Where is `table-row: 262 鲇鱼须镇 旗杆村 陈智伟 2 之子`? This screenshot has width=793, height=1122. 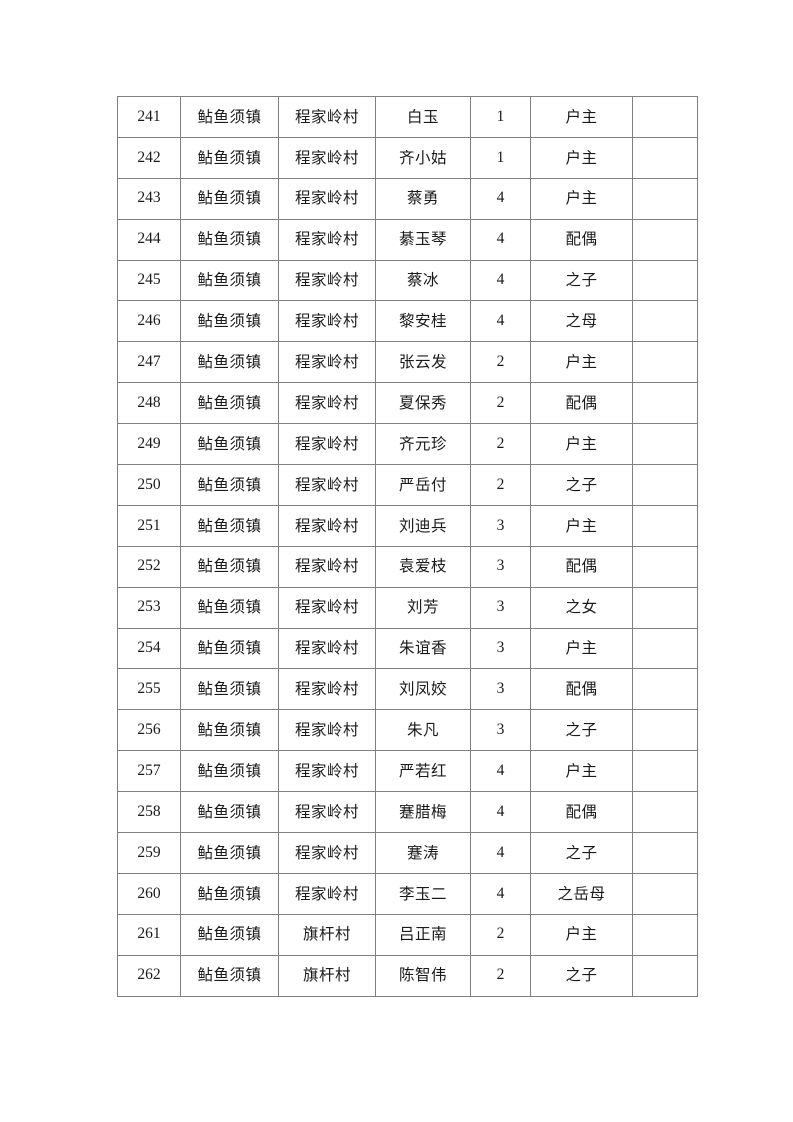
table-row: 262 鲇鱼须镇 旗杆村 陈智伟 2 之子 is located at coordinates (407, 975).